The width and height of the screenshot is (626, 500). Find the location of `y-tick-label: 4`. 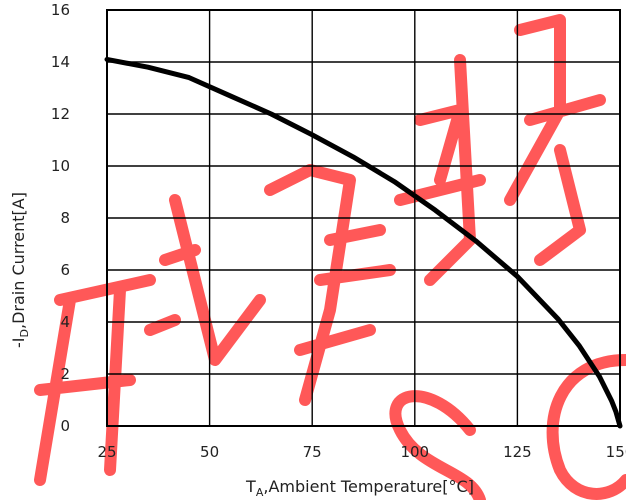

y-tick-label: 4 is located at coordinates (65, 322).